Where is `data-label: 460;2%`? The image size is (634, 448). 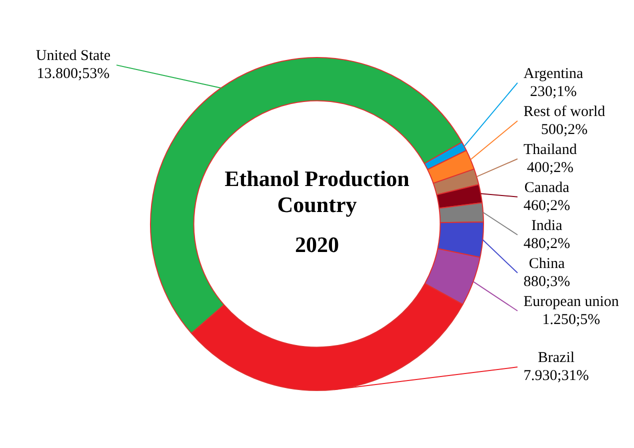 data-label: 460;2% is located at coordinates (546, 206).